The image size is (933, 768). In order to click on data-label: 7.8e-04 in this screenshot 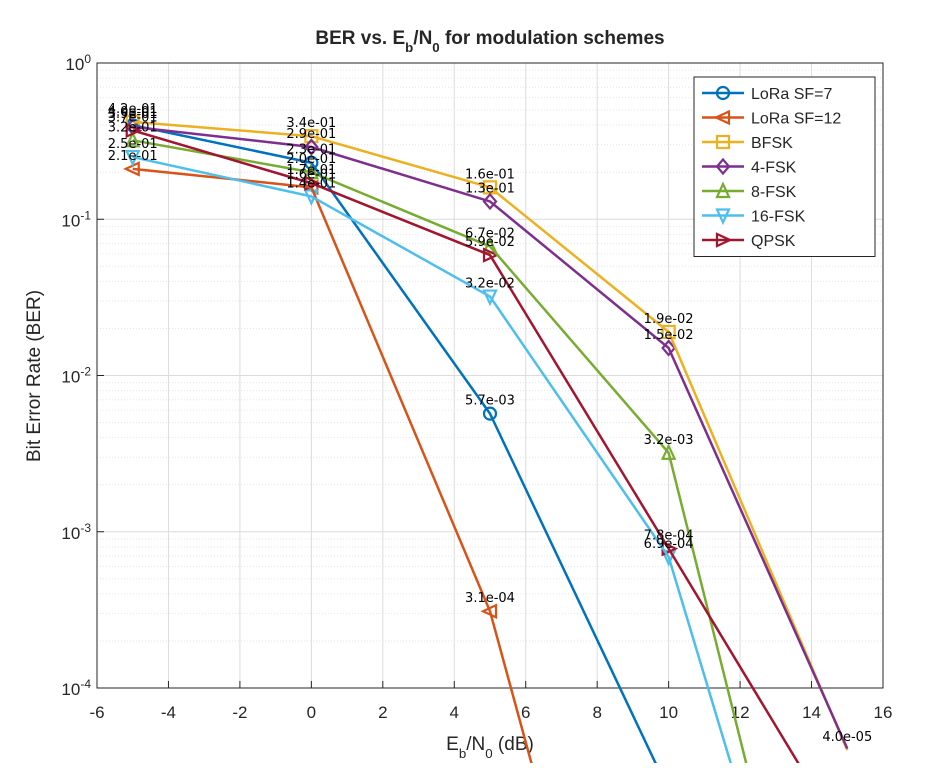, I will do `click(669, 536)`.